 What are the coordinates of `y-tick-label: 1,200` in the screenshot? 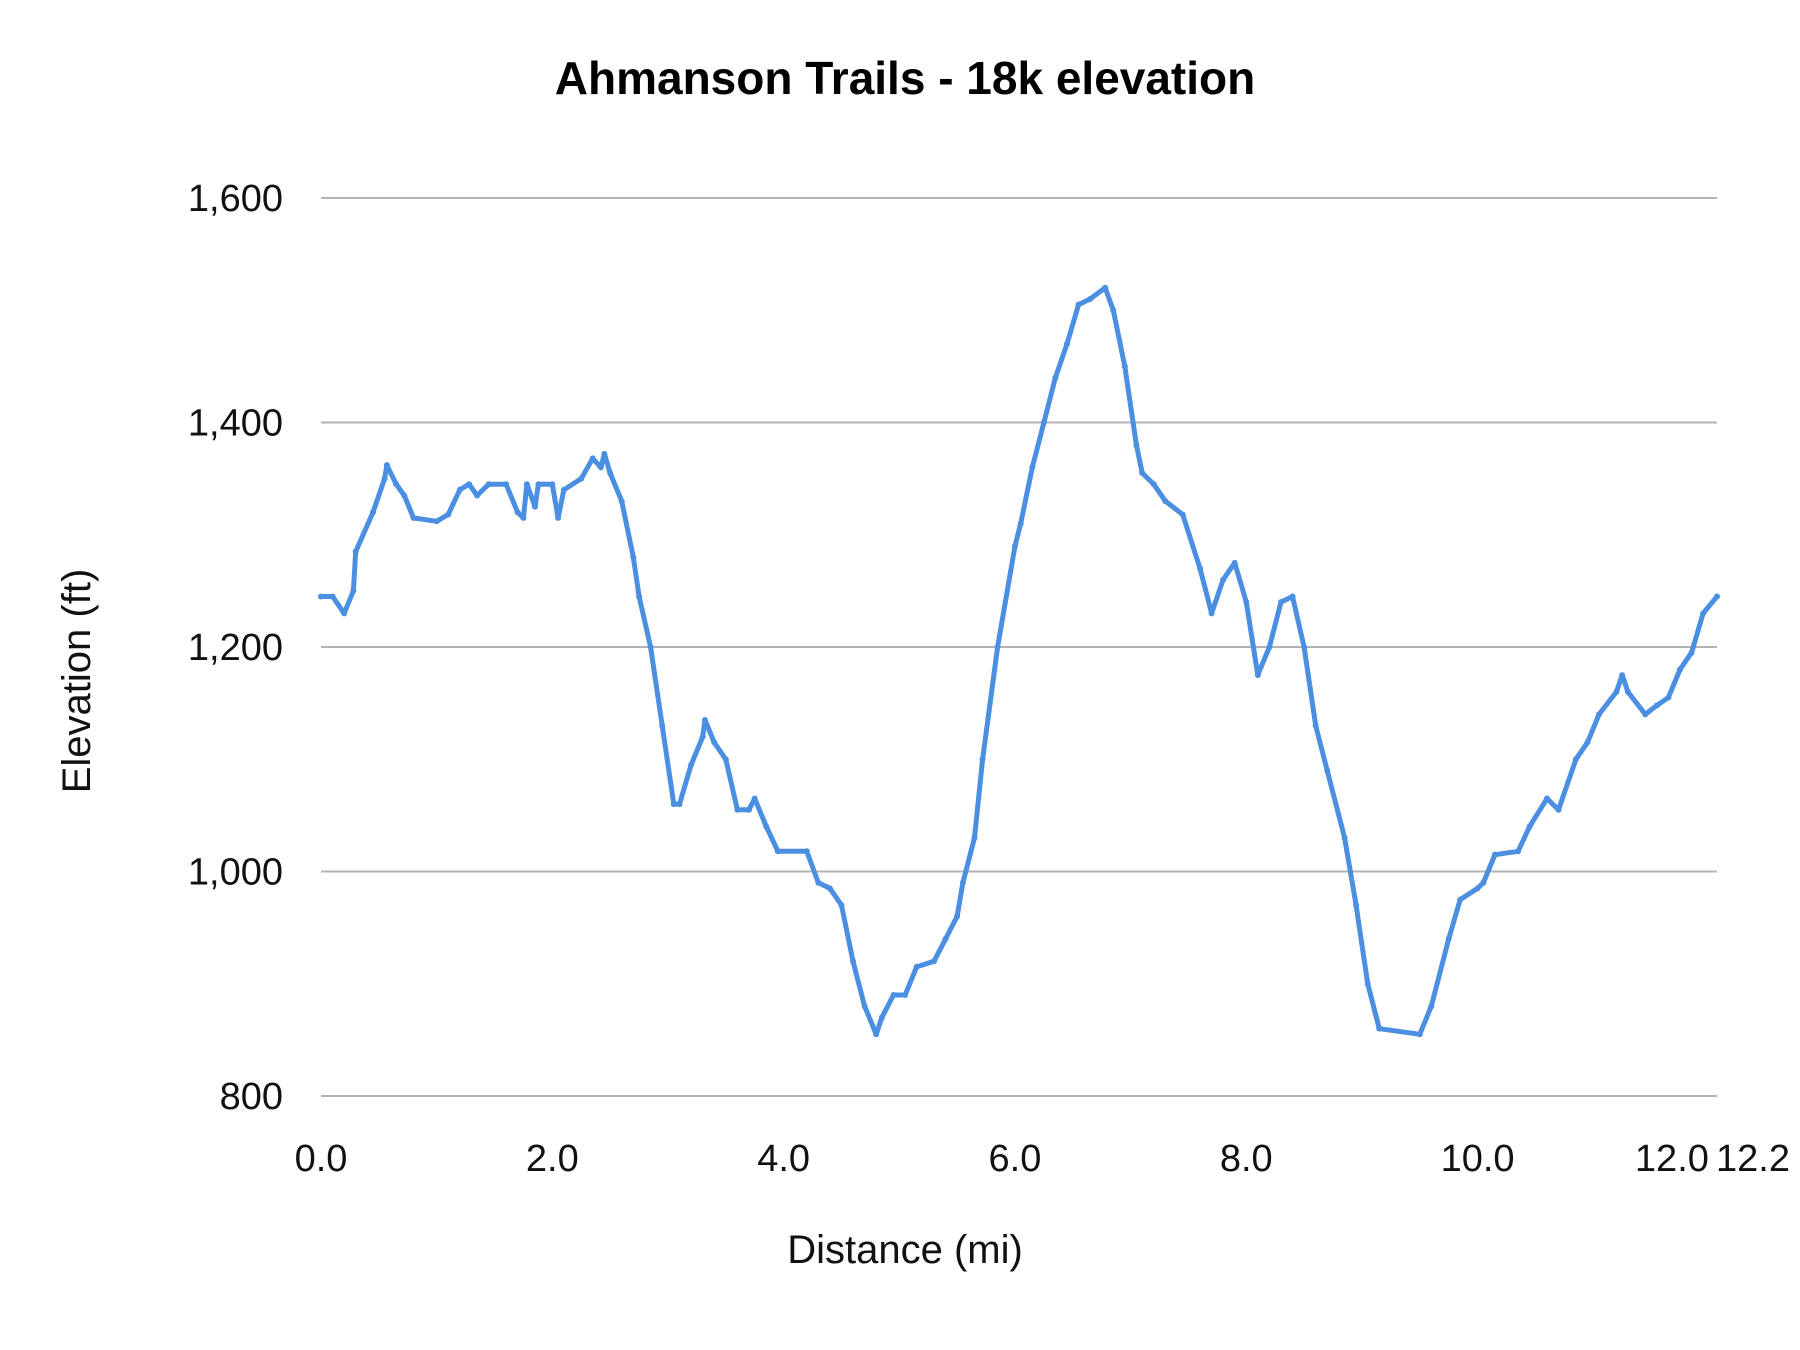 It's located at (235, 648).